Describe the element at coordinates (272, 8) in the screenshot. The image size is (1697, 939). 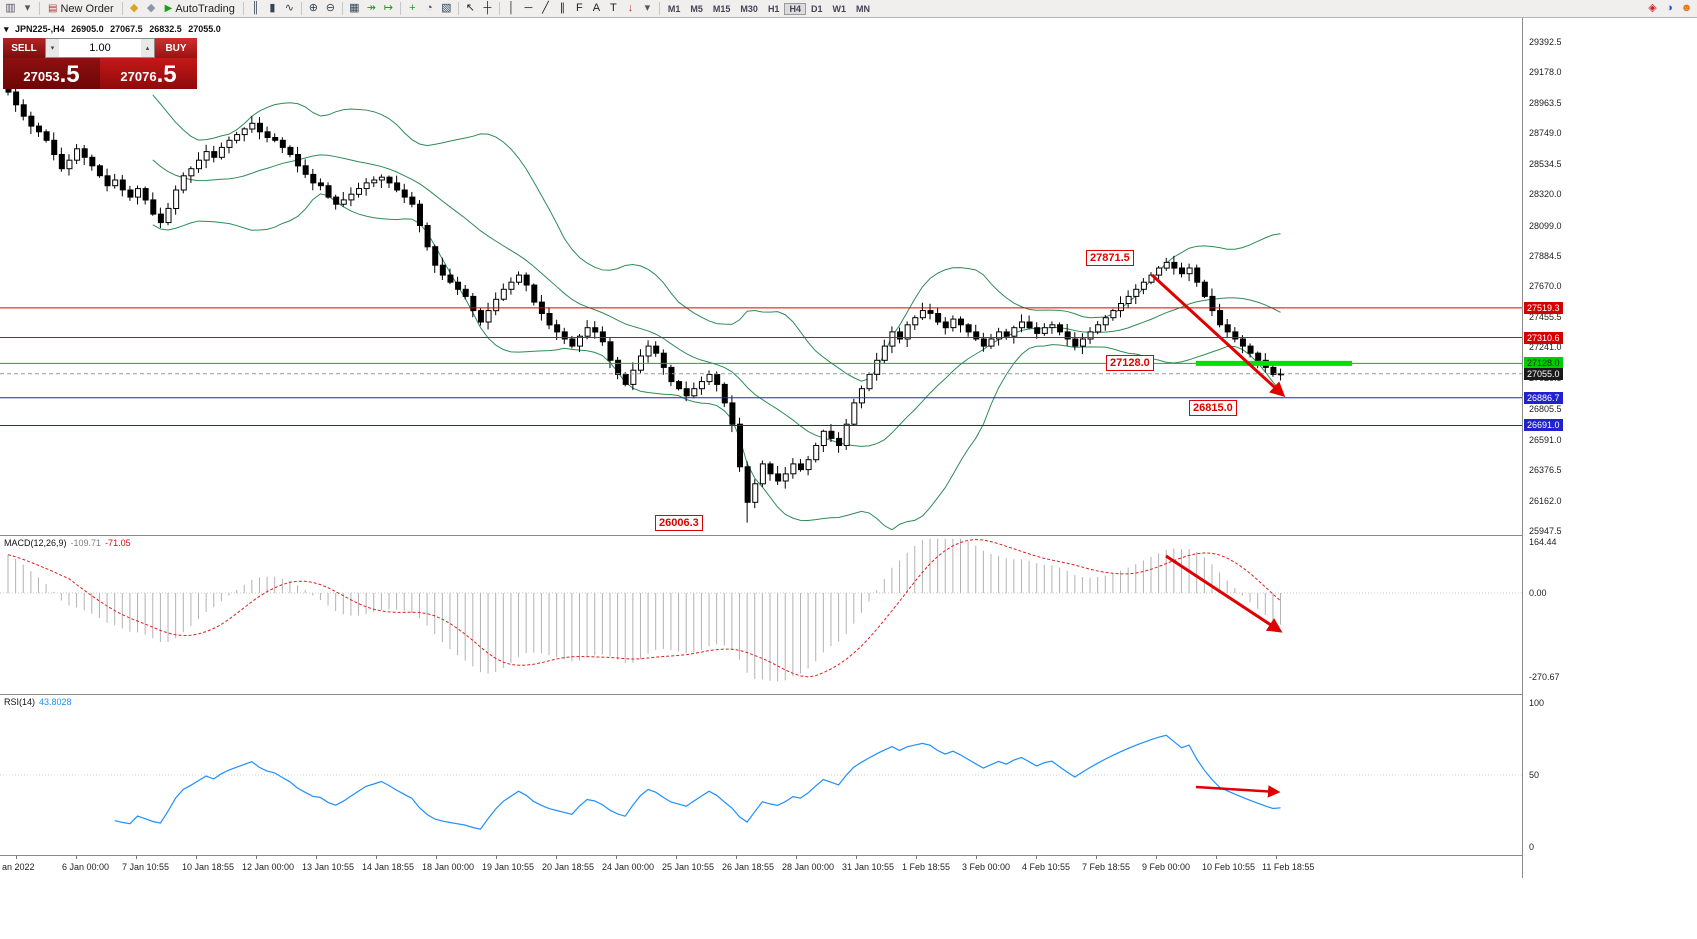
I see `candlestick-mode-icon: ▮` at that location.